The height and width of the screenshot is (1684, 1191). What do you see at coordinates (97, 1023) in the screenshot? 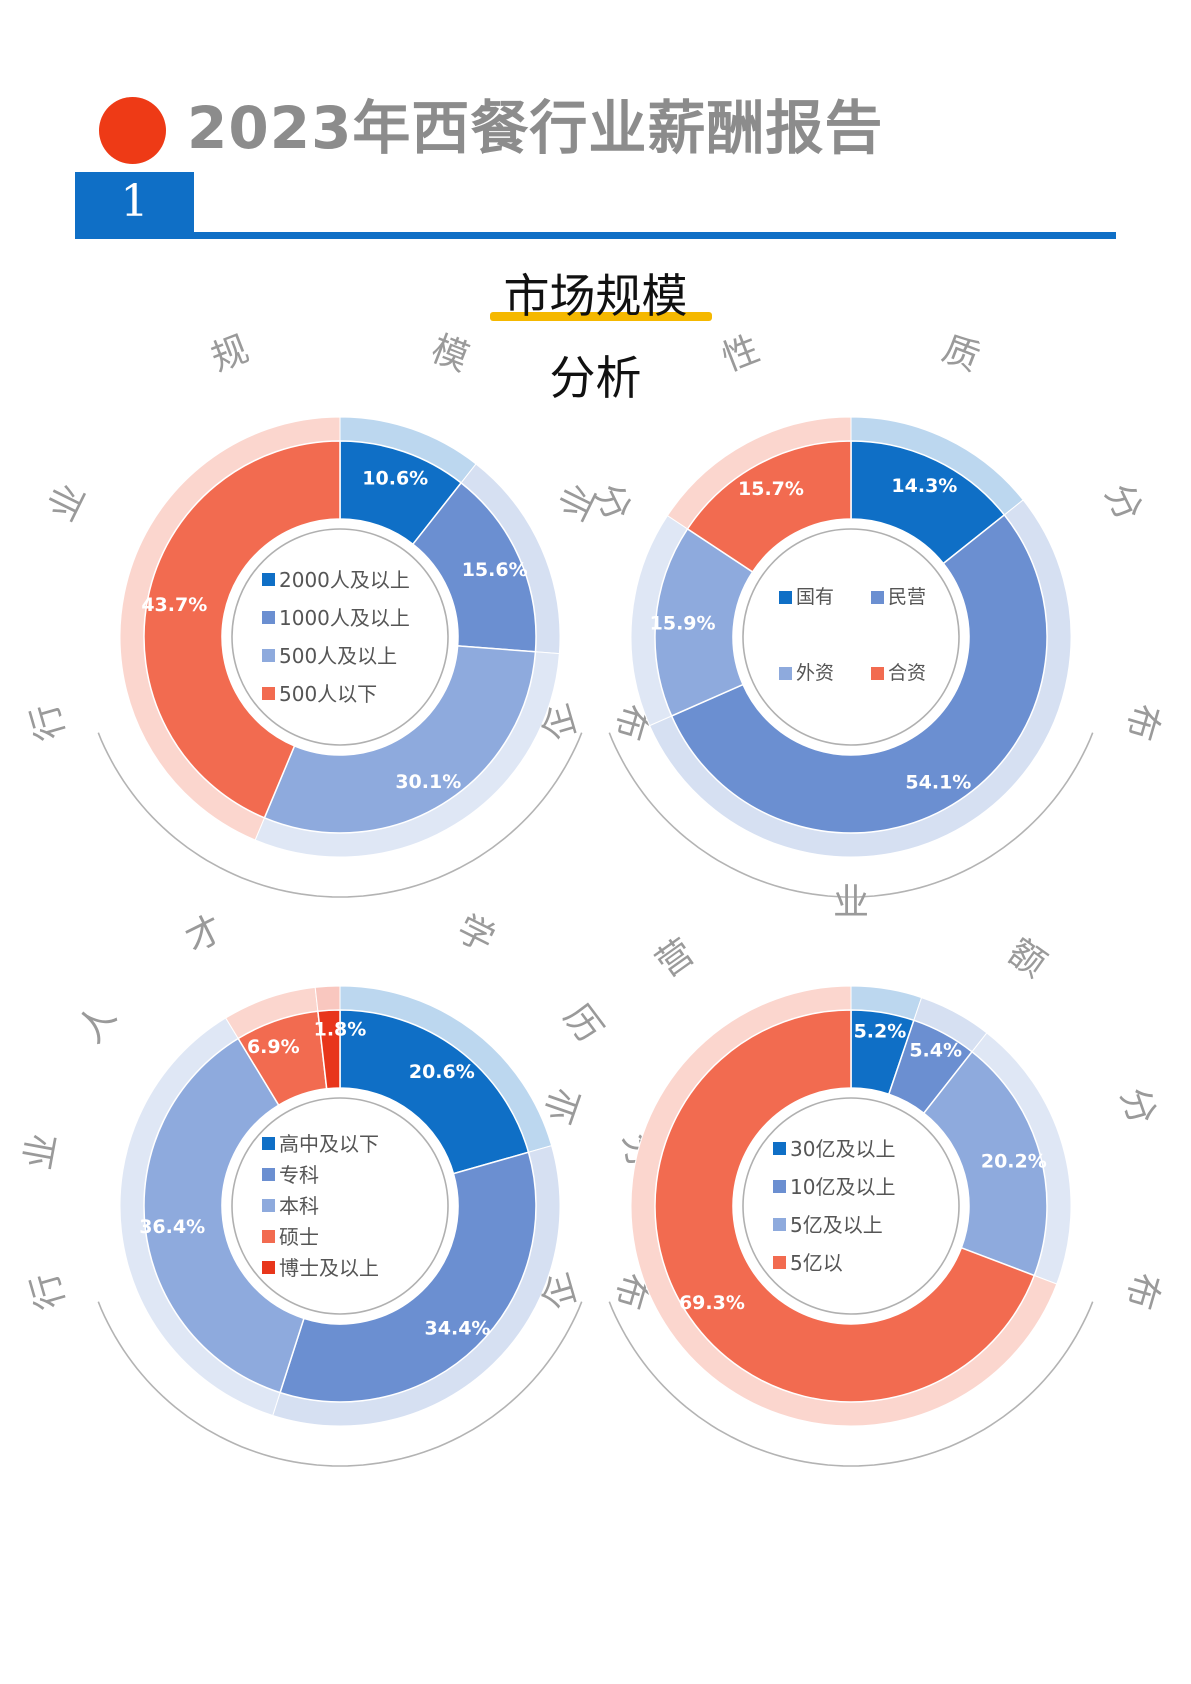
I see `chart-title-char: 人` at bounding box center [97, 1023].